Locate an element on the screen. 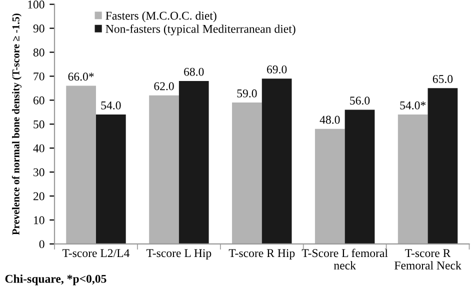  y-axis-title: Prevelence of normal bone density (T-score ≥ -1.5) is located at coordinates (17, 124).